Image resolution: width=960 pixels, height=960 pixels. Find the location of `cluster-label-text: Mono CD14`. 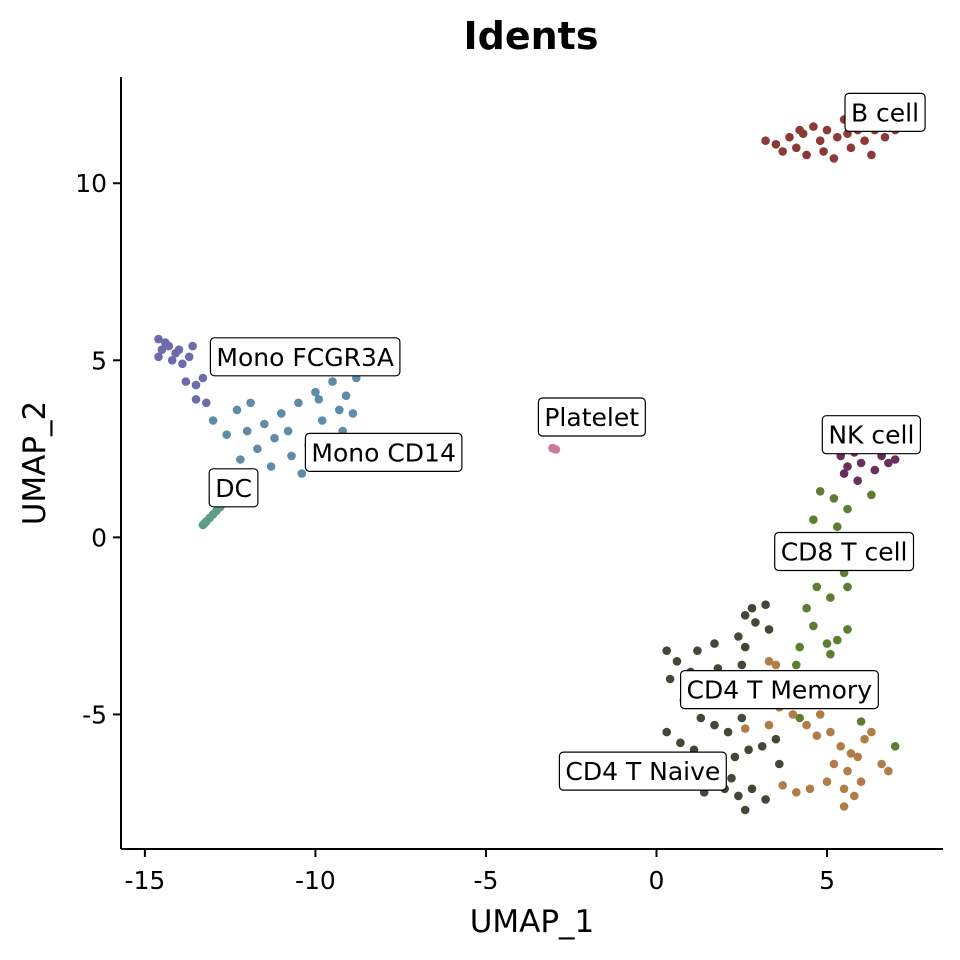

cluster-label-text: Mono CD14 is located at coordinates (383, 452).